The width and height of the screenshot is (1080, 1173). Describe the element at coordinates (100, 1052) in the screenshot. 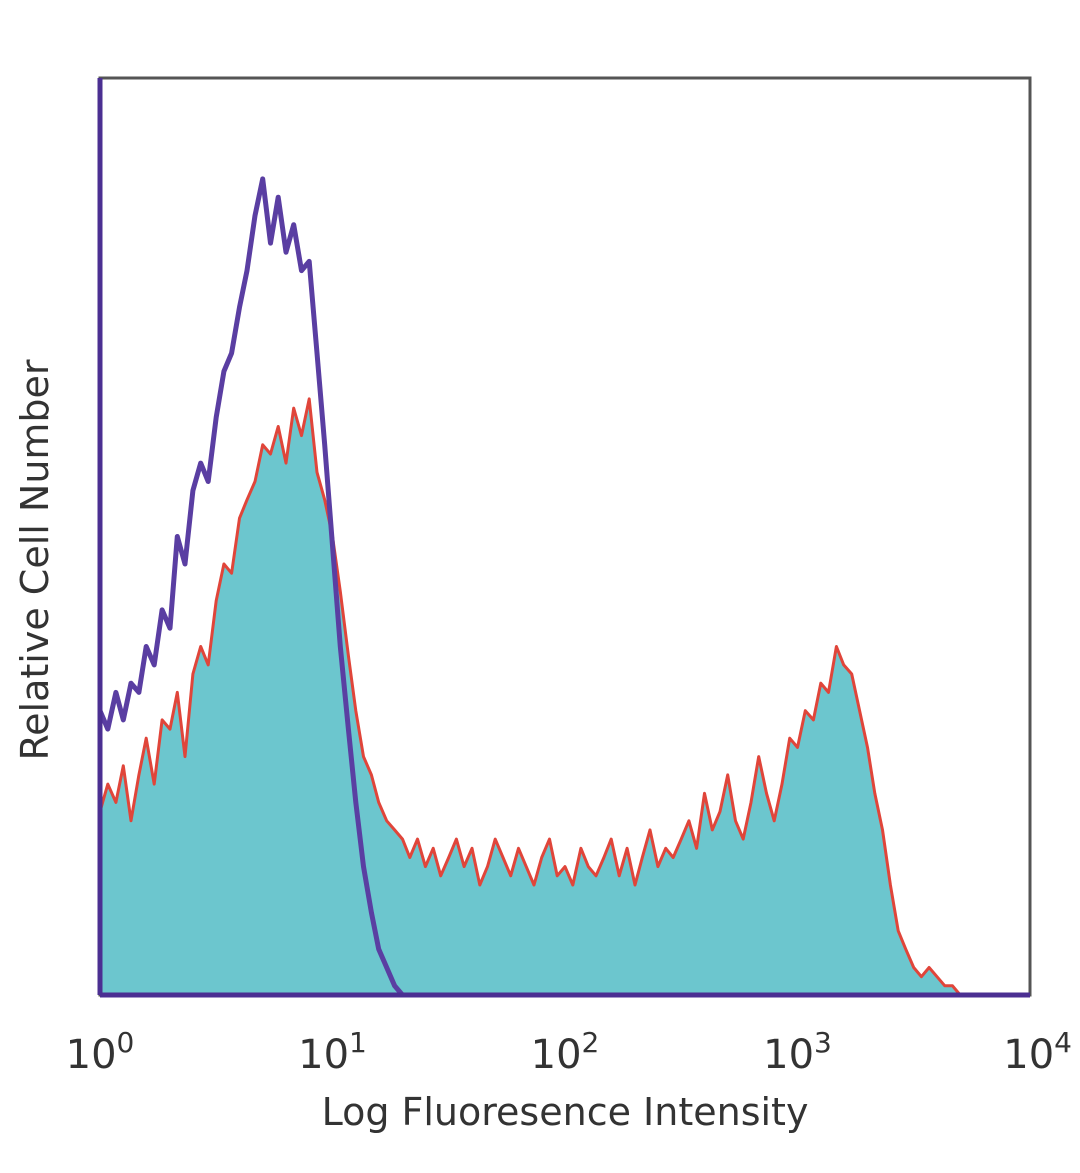

I see `x-tick-label: 100` at that location.